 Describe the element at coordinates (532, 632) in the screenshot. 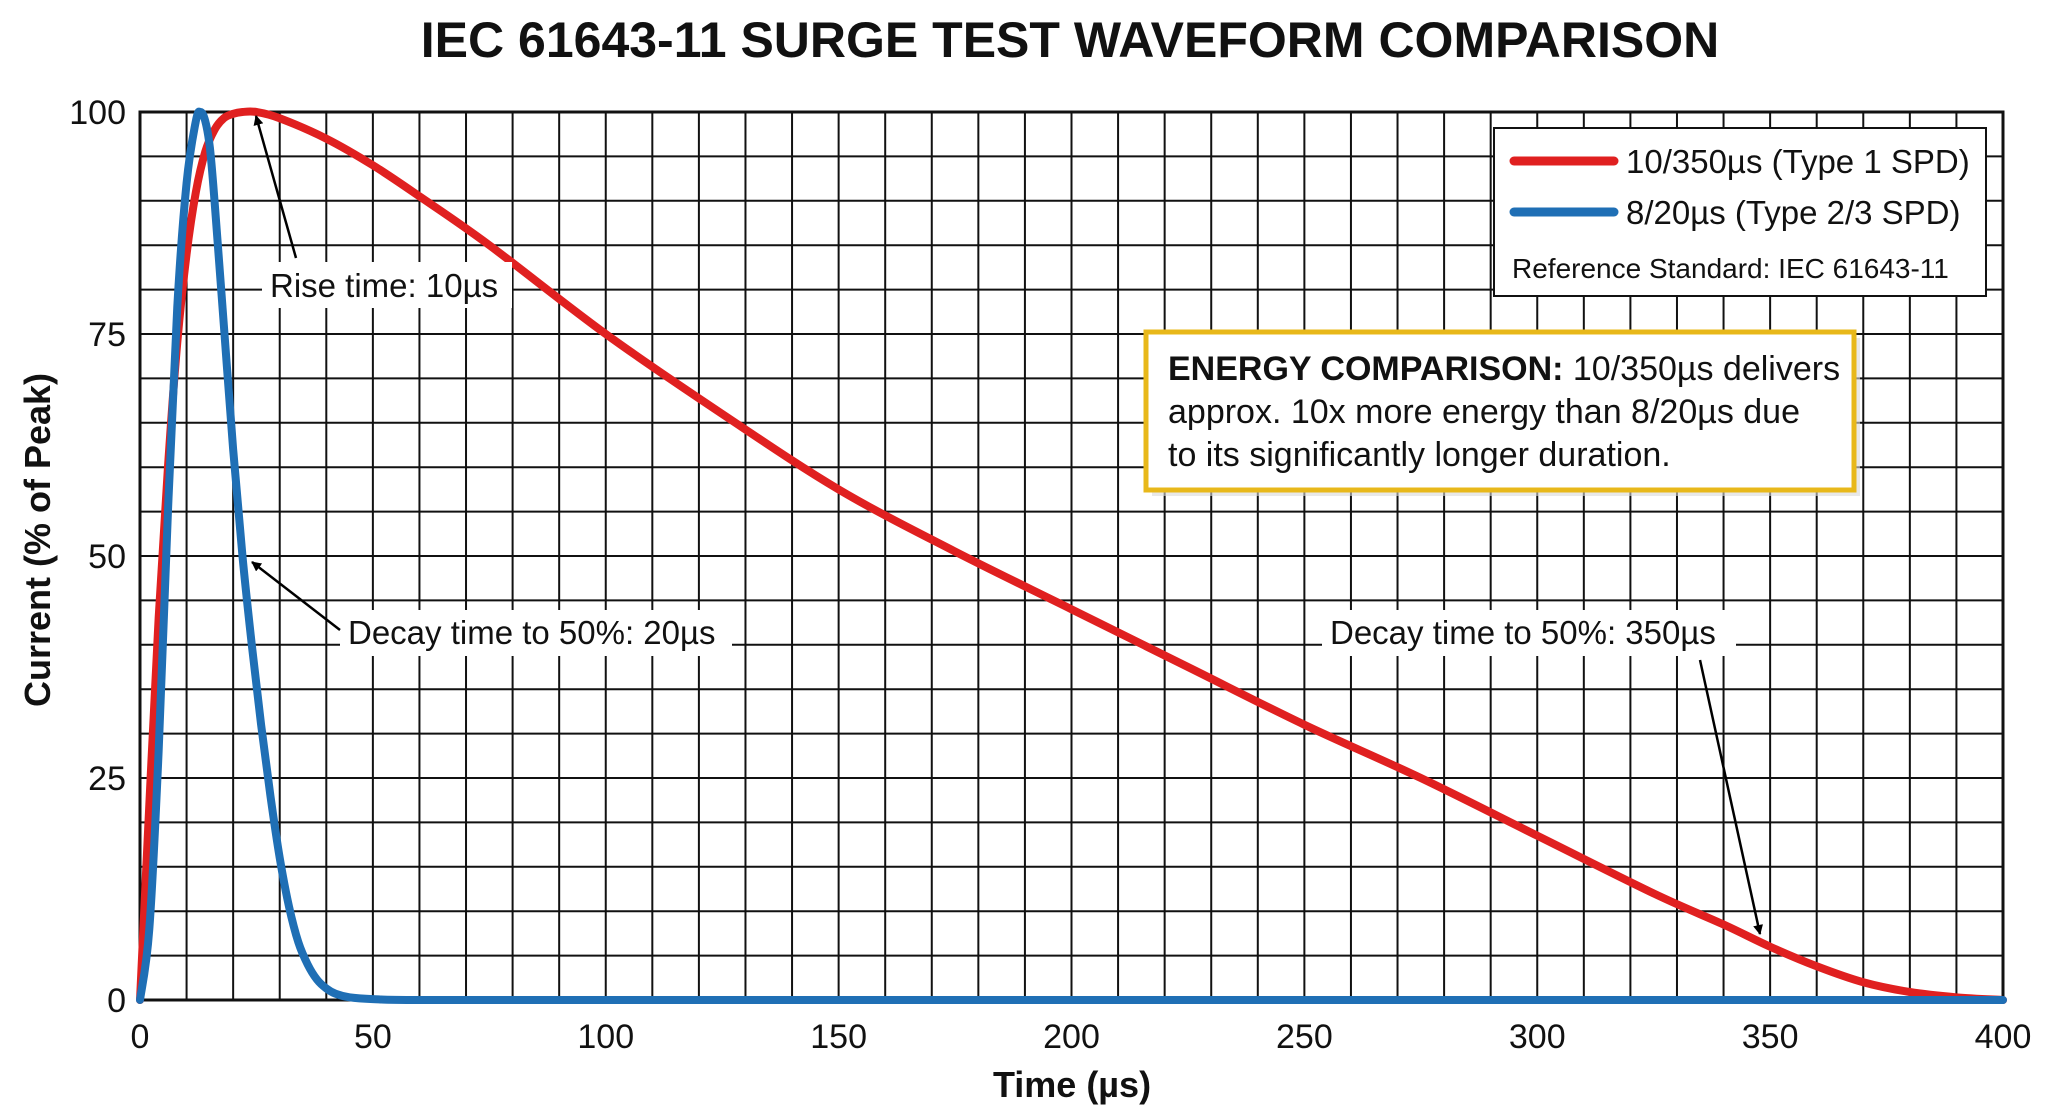

I see `decay-20-label: Decay time to 50%: 20µs` at that location.